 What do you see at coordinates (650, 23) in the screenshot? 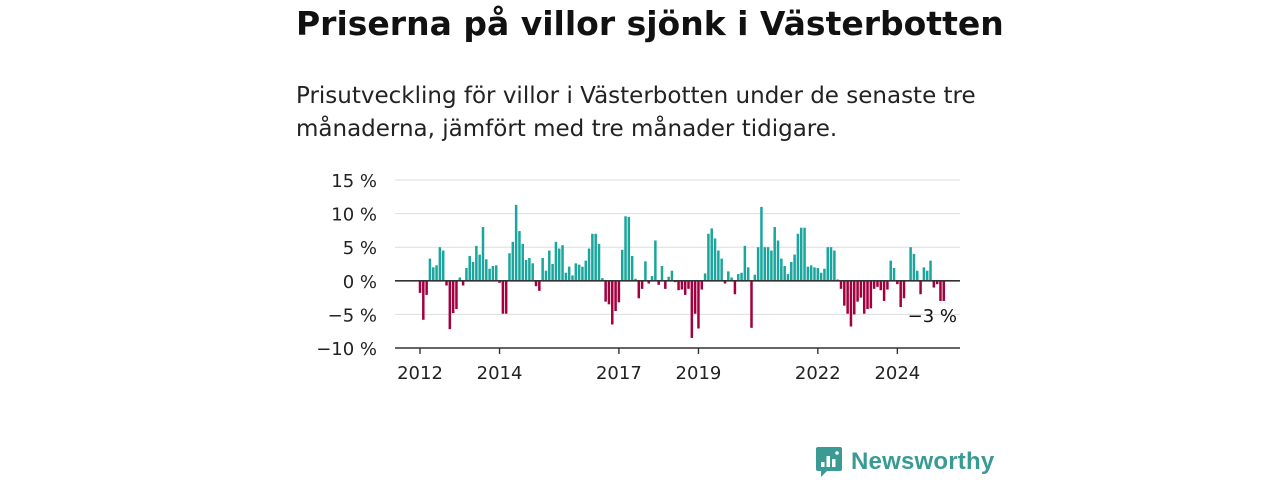
I see `page-title: Priserna på villor sjönk i Västerbotten` at bounding box center [650, 23].